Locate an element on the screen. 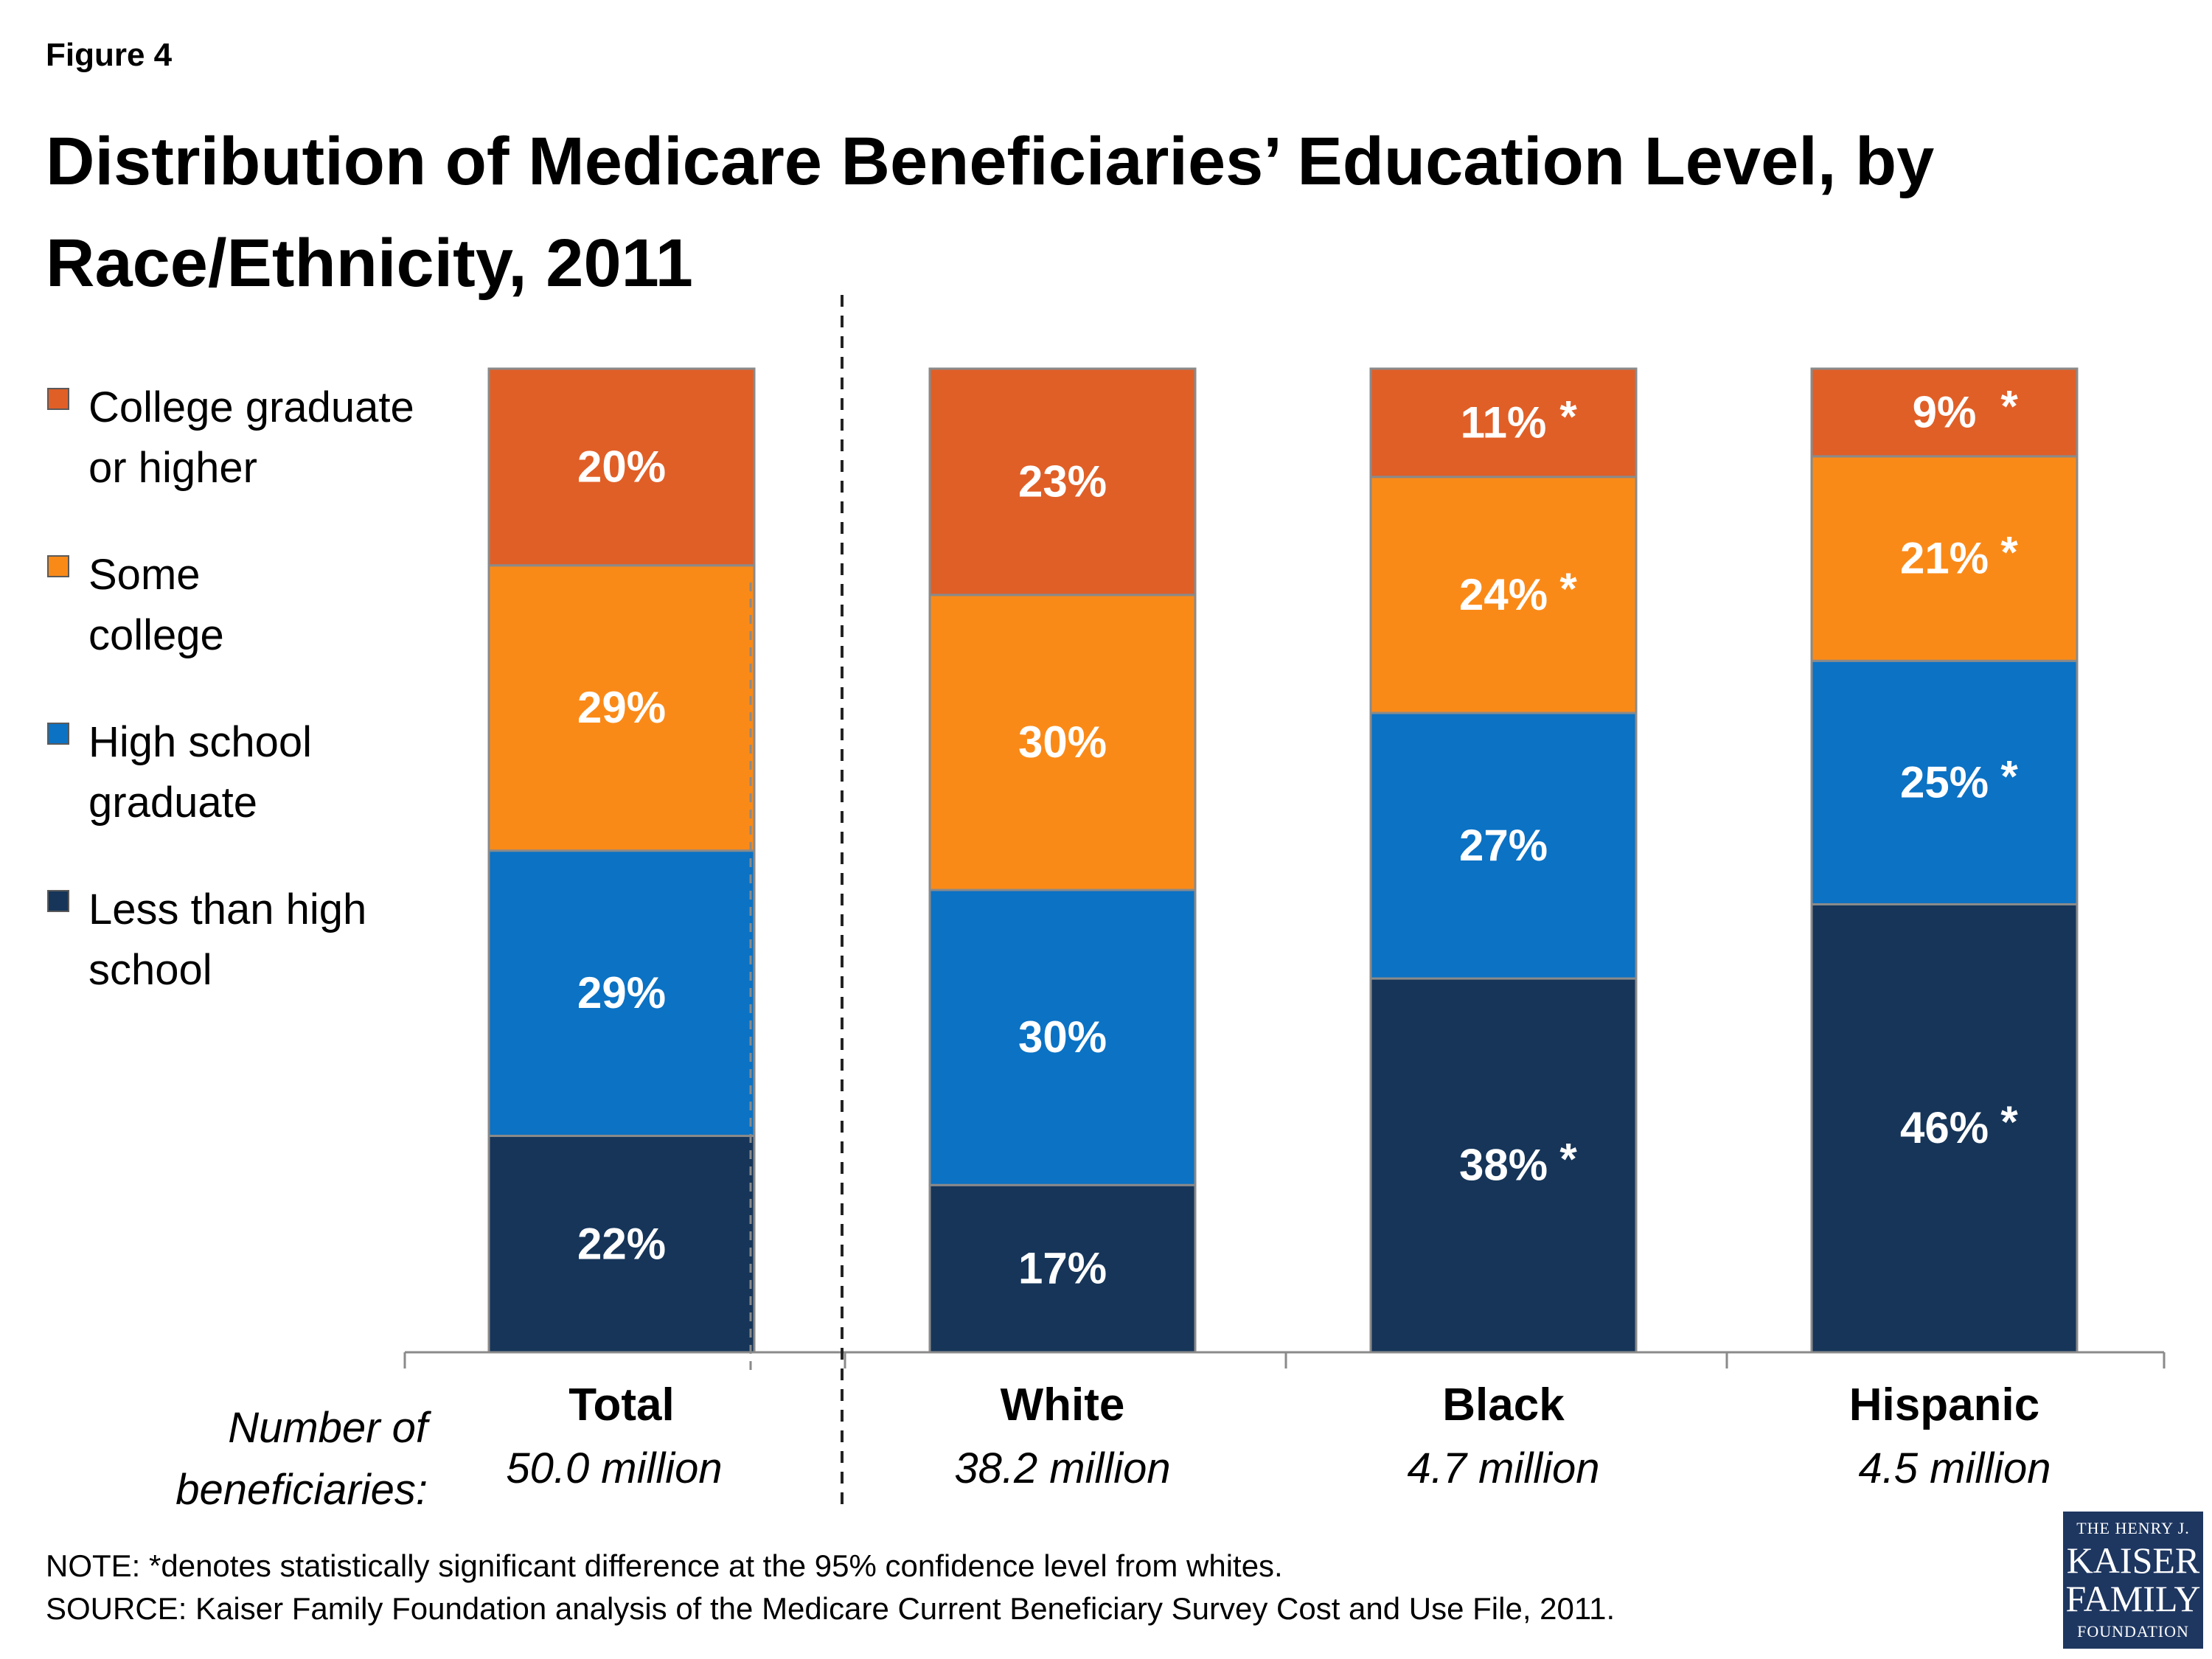  legend-label-some-college-line1: Some is located at coordinates (144, 575).